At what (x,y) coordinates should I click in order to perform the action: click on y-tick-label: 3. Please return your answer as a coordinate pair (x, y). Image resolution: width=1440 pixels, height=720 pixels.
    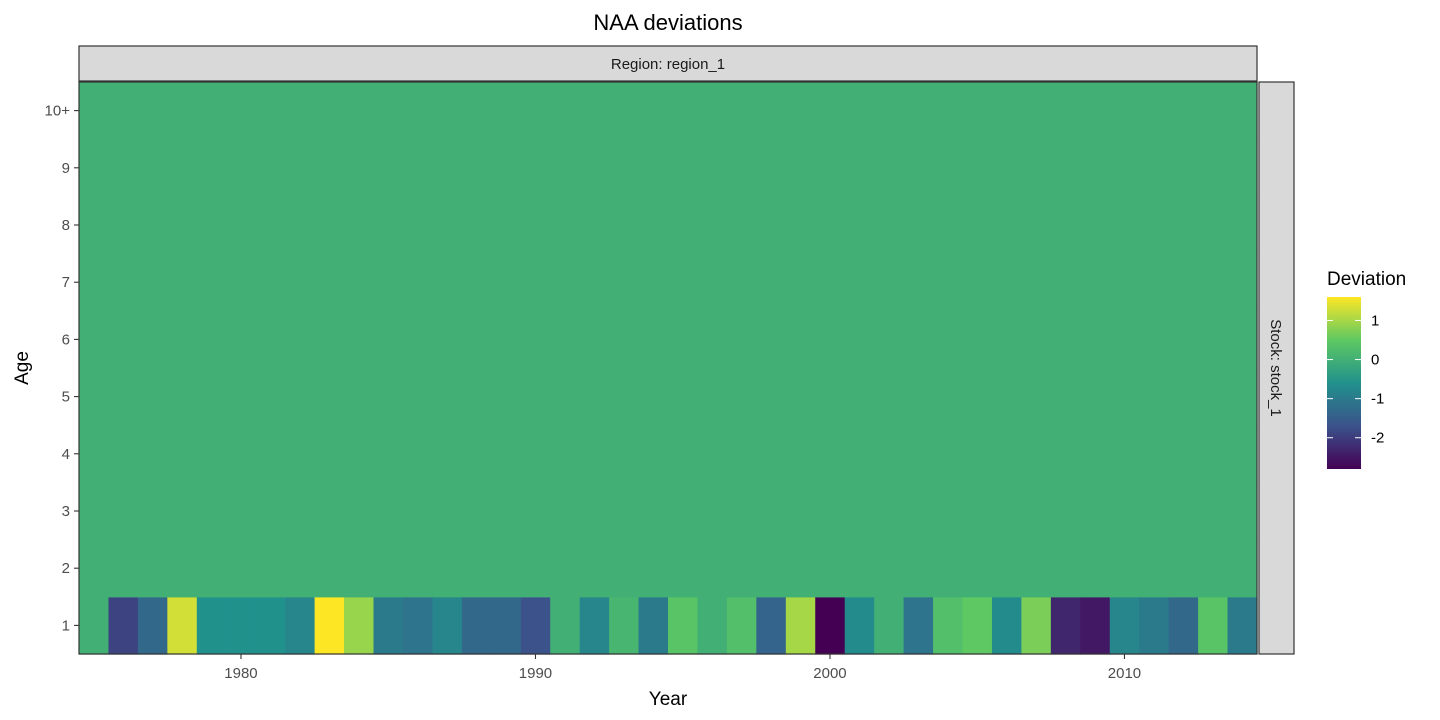
    Looking at the image, I should click on (66, 511).